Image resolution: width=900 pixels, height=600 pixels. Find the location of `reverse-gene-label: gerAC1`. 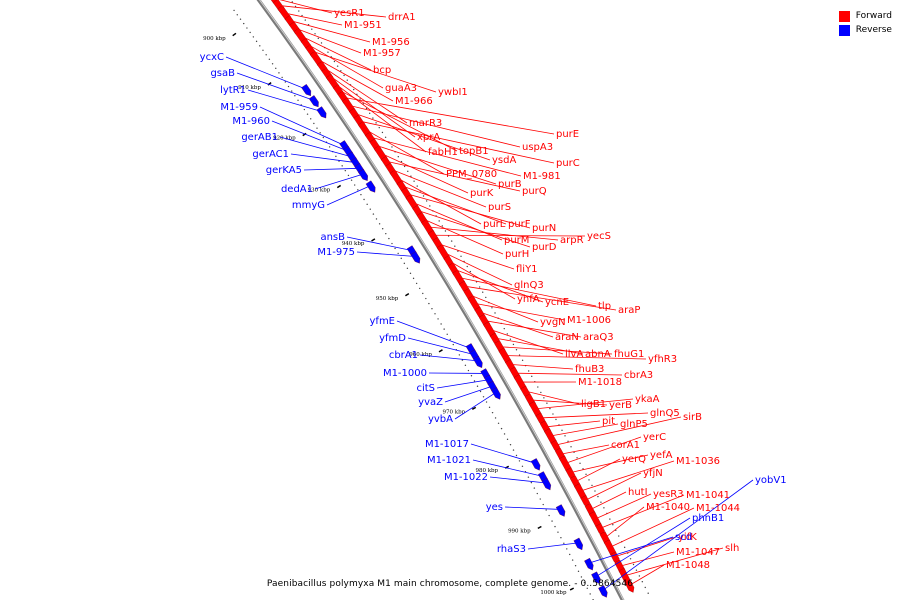

reverse-gene-label: gerAC1 is located at coordinates (270, 154).